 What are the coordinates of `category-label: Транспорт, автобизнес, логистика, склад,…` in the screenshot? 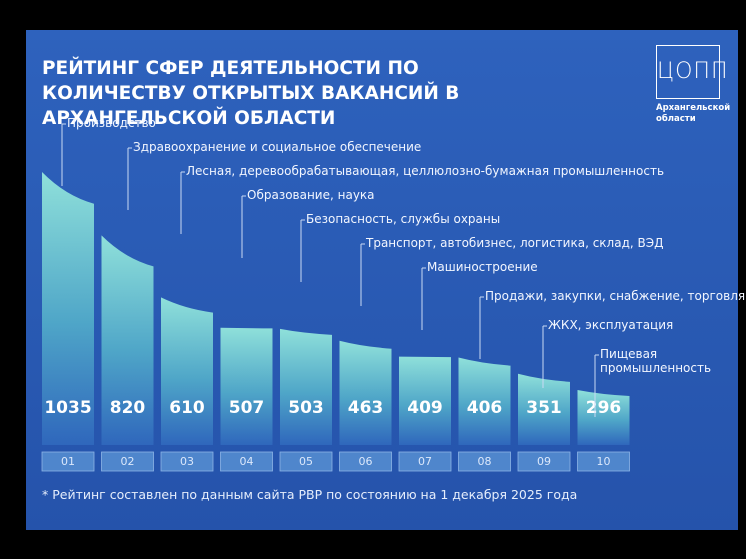 It's located at (515, 243).